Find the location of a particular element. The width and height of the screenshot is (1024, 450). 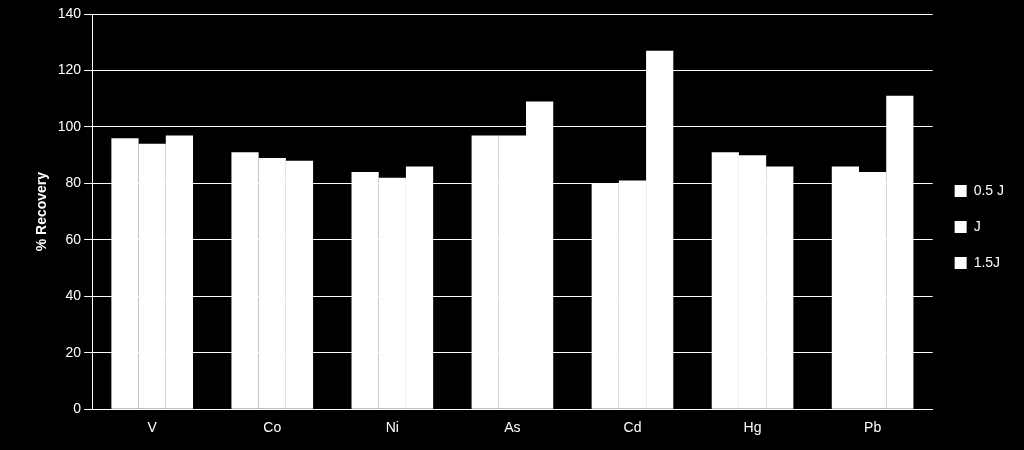

y-tick-label: 80 is located at coordinates (73, 182).